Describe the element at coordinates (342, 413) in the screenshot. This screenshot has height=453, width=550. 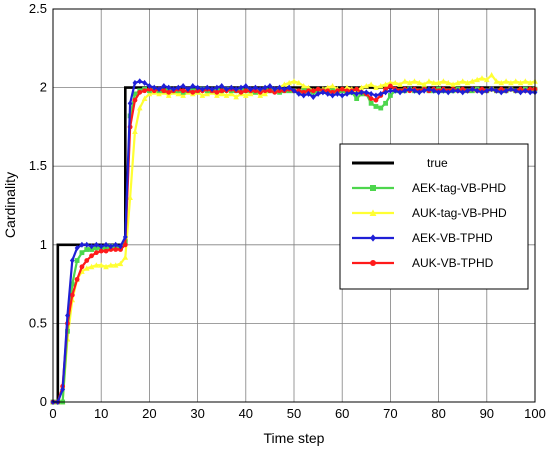
I see `x-tick-label: 60` at that location.